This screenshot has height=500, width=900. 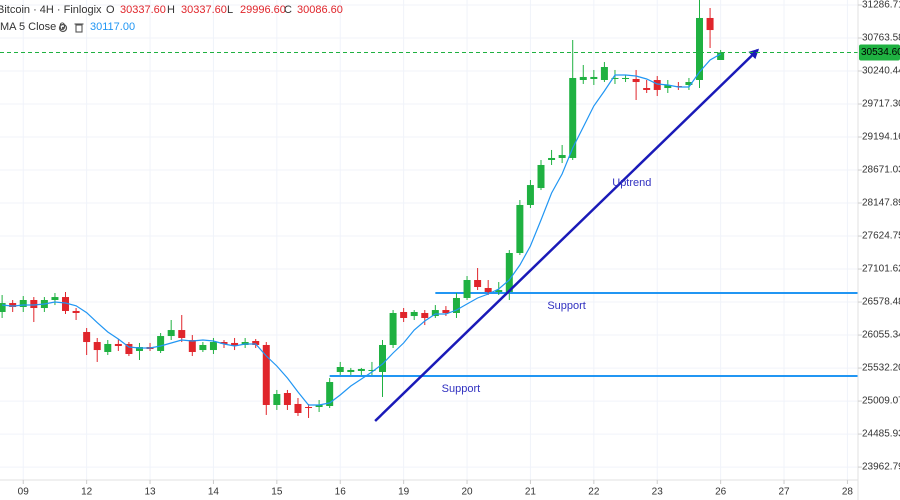 What do you see at coordinates (87, 492) in the screenshot?
I see `x-tick-label: 12` at bounding box center [87, 492].